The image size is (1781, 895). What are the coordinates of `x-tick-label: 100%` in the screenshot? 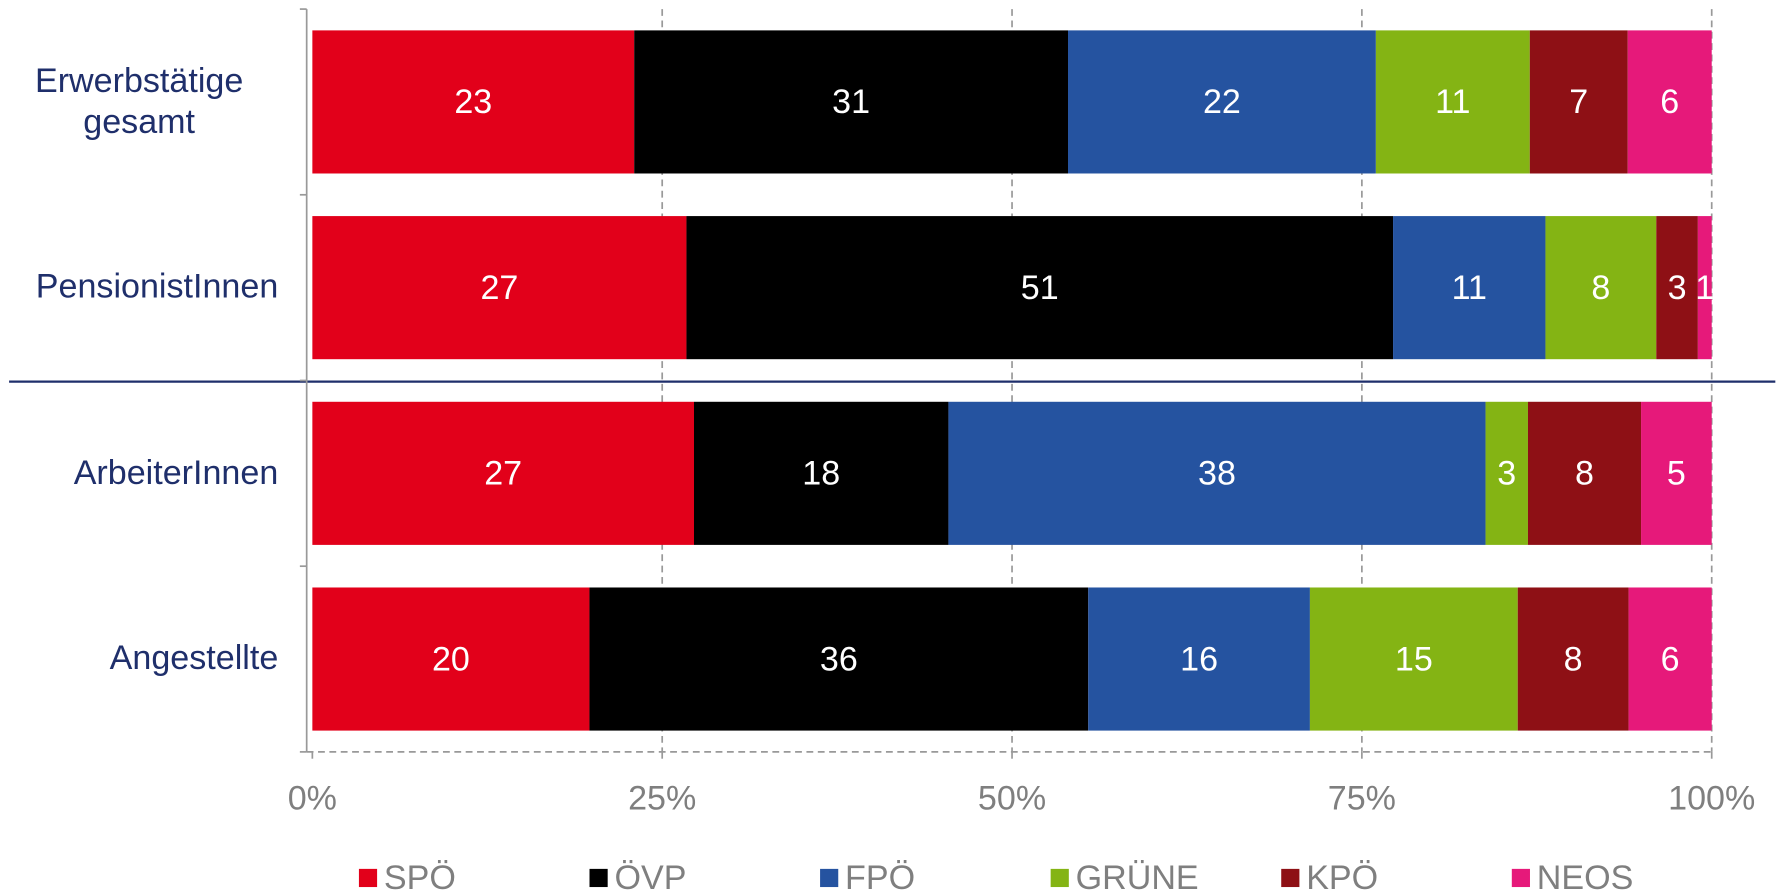 It's located at (1711, 799).